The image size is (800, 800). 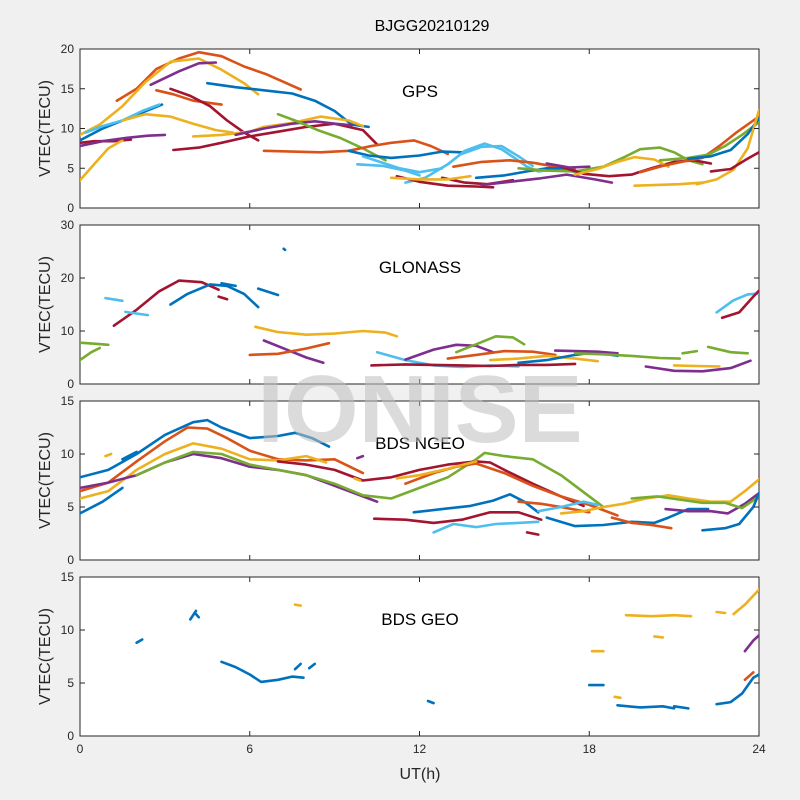 I want to click on y-tick-label: 5, so click(x=70, y=507).